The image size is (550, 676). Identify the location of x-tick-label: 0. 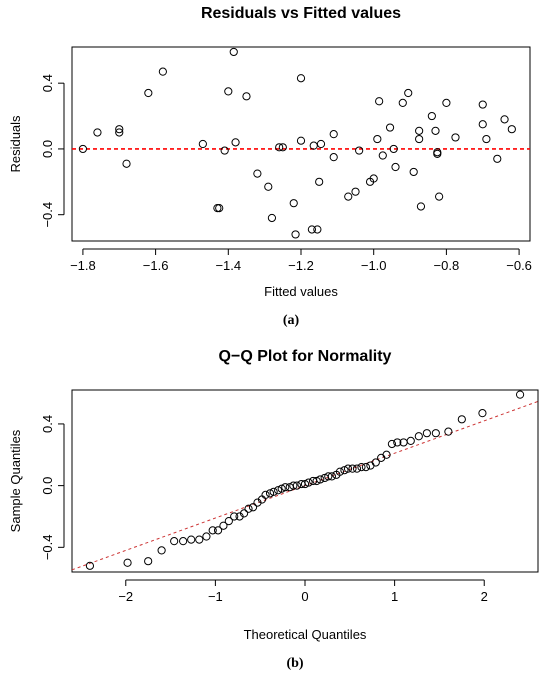
(304, 596).